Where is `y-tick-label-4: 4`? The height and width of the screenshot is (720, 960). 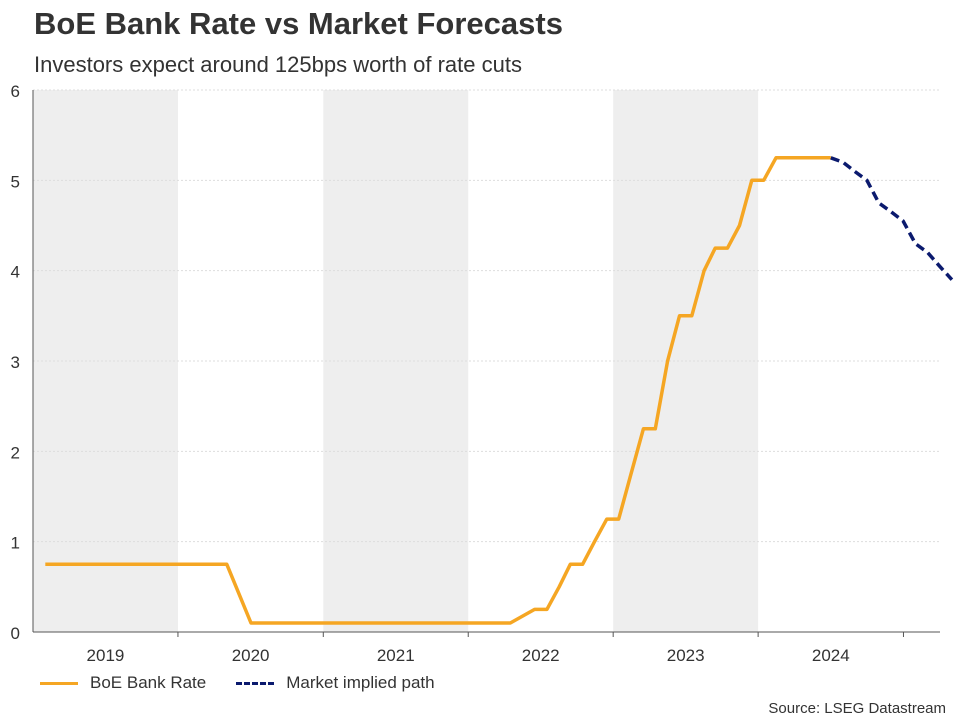 y-tick-label-4: 4 is located at coordinates (15, 272).